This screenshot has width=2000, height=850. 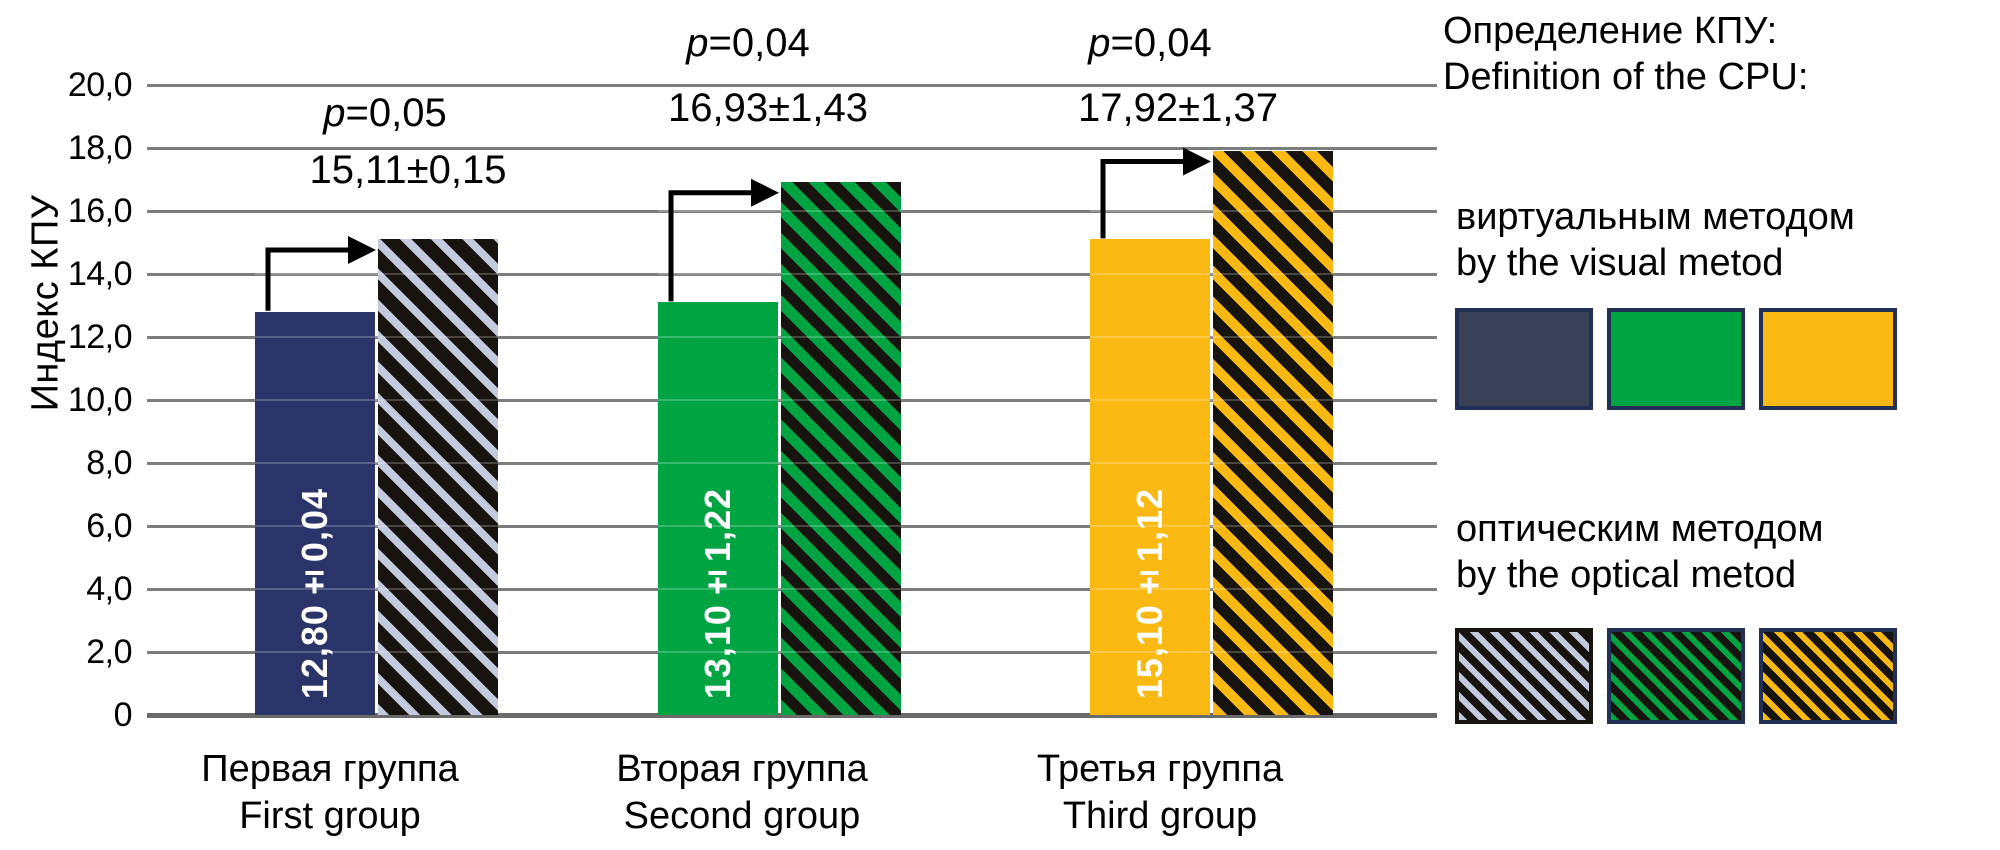 I want to click on x-axis-baseline, so click(x=792, y=715).